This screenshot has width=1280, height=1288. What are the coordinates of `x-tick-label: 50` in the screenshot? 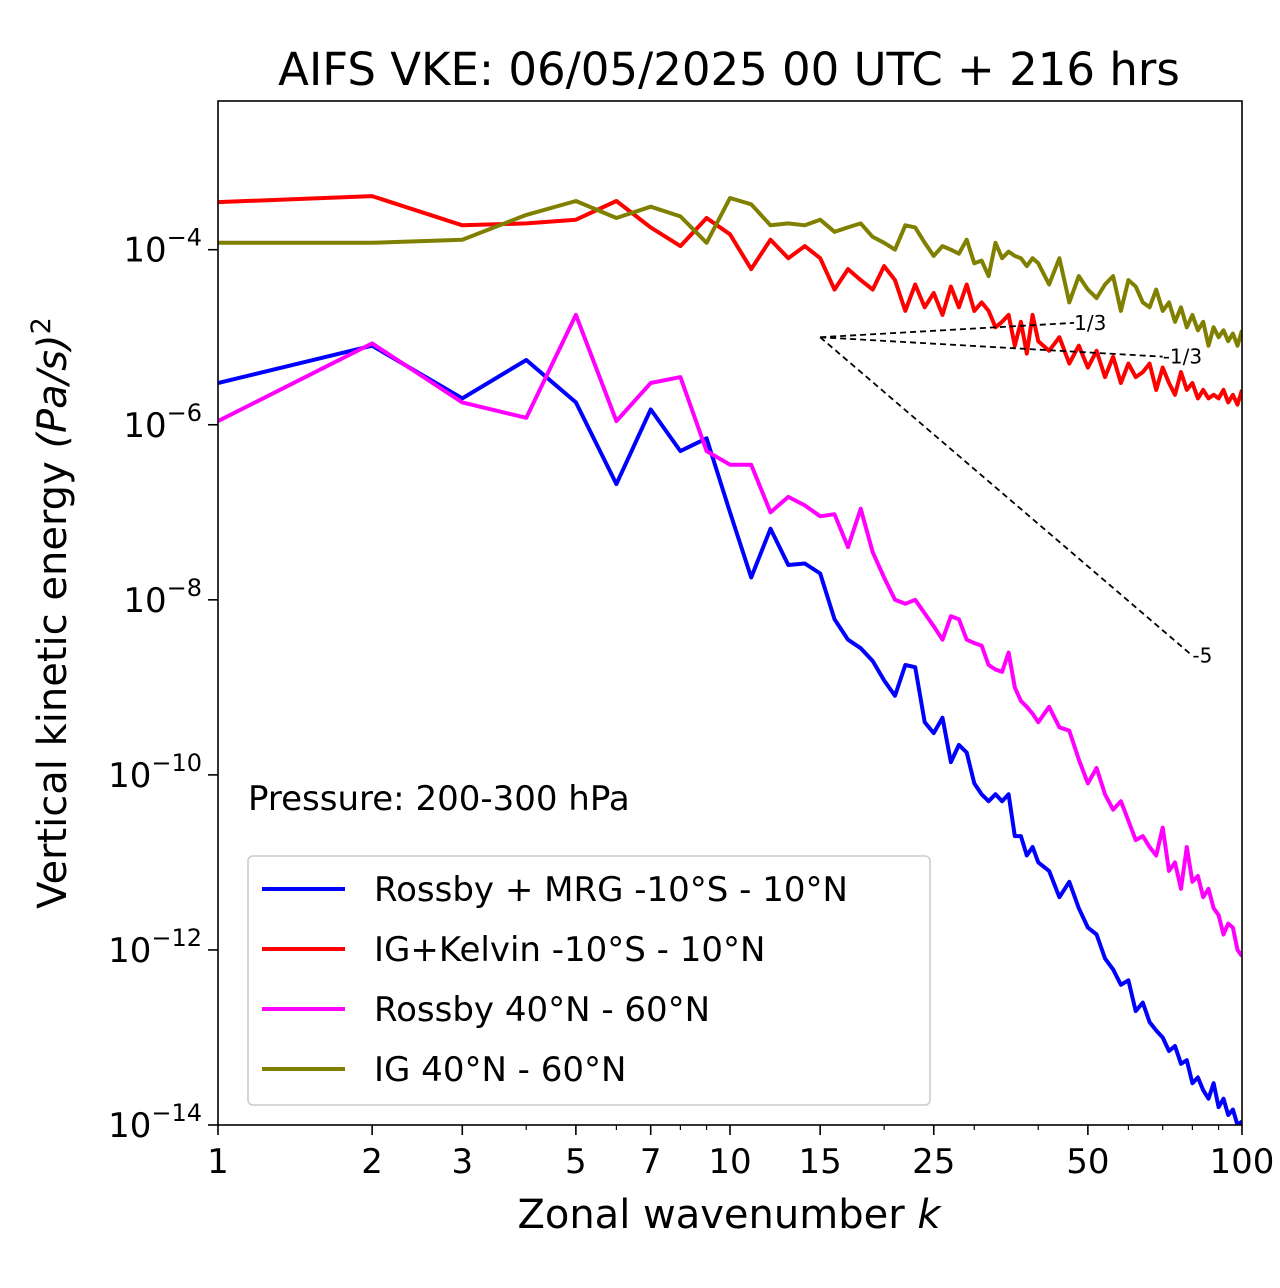 It's located at (1087, 1162).